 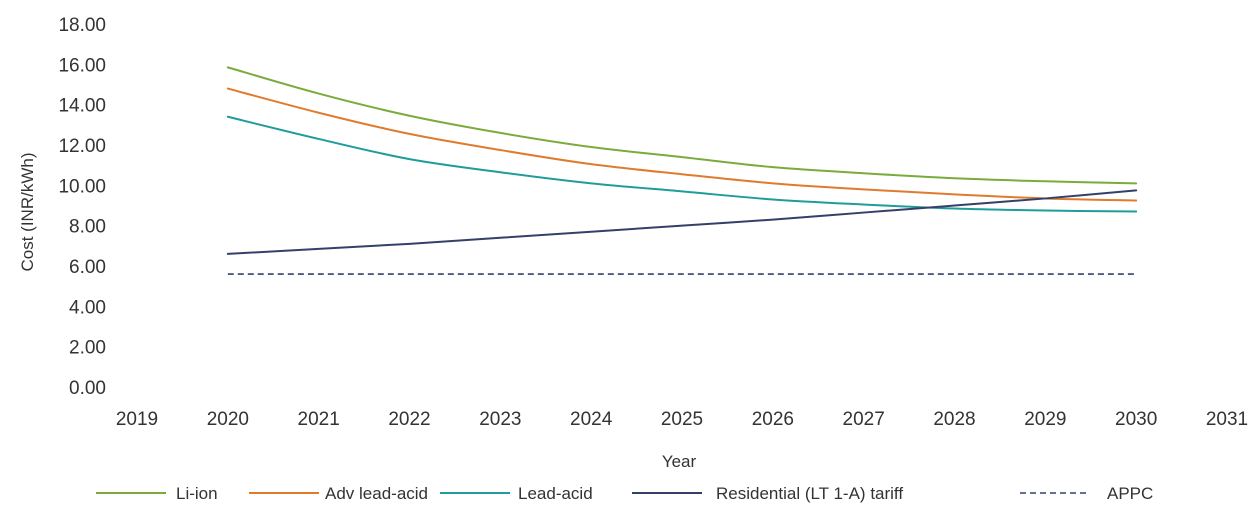 What do you see at coordinates (555, 493) in the screenshot?
I see `legend-label-lead-acid: Lead-acid` at bounding box center [555, 493].